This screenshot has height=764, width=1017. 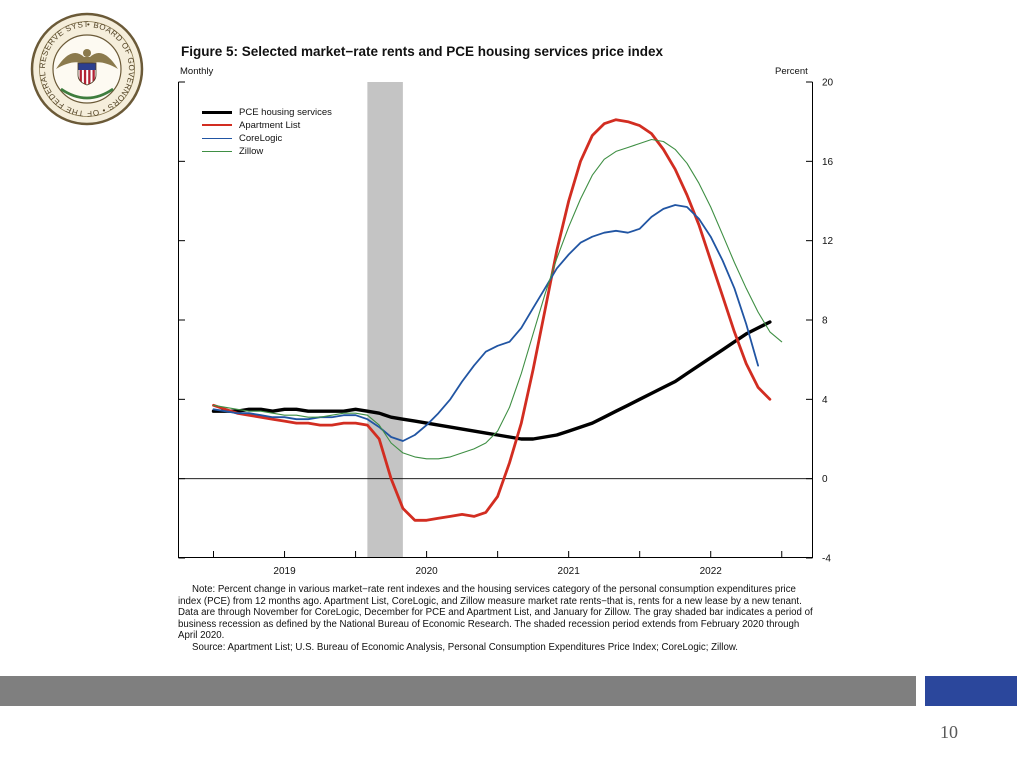 What do you see at coordinates (197, 71) in the screenshot?
I see `frequency-label: Monthly` at bounding box center [197, 71].